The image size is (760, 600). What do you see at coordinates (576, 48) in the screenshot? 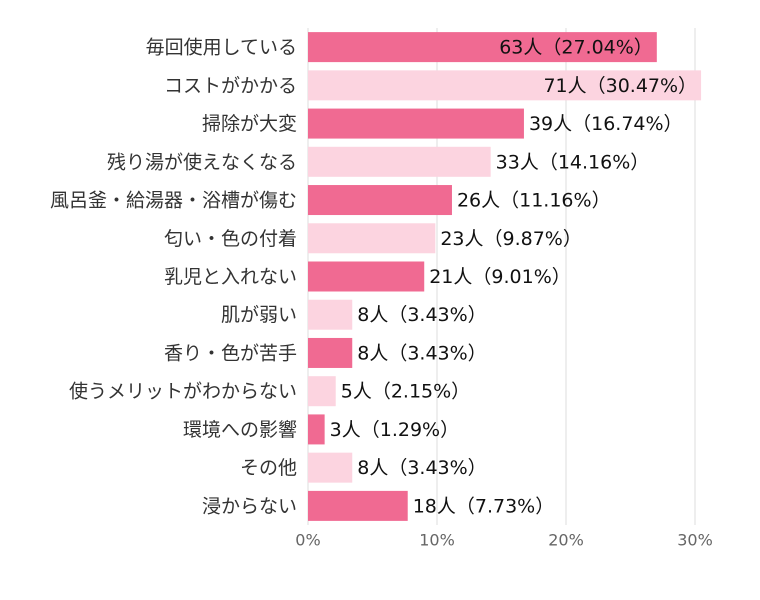
I see `value-label: 63人（27.04%）` at bounding box center [576, 48].